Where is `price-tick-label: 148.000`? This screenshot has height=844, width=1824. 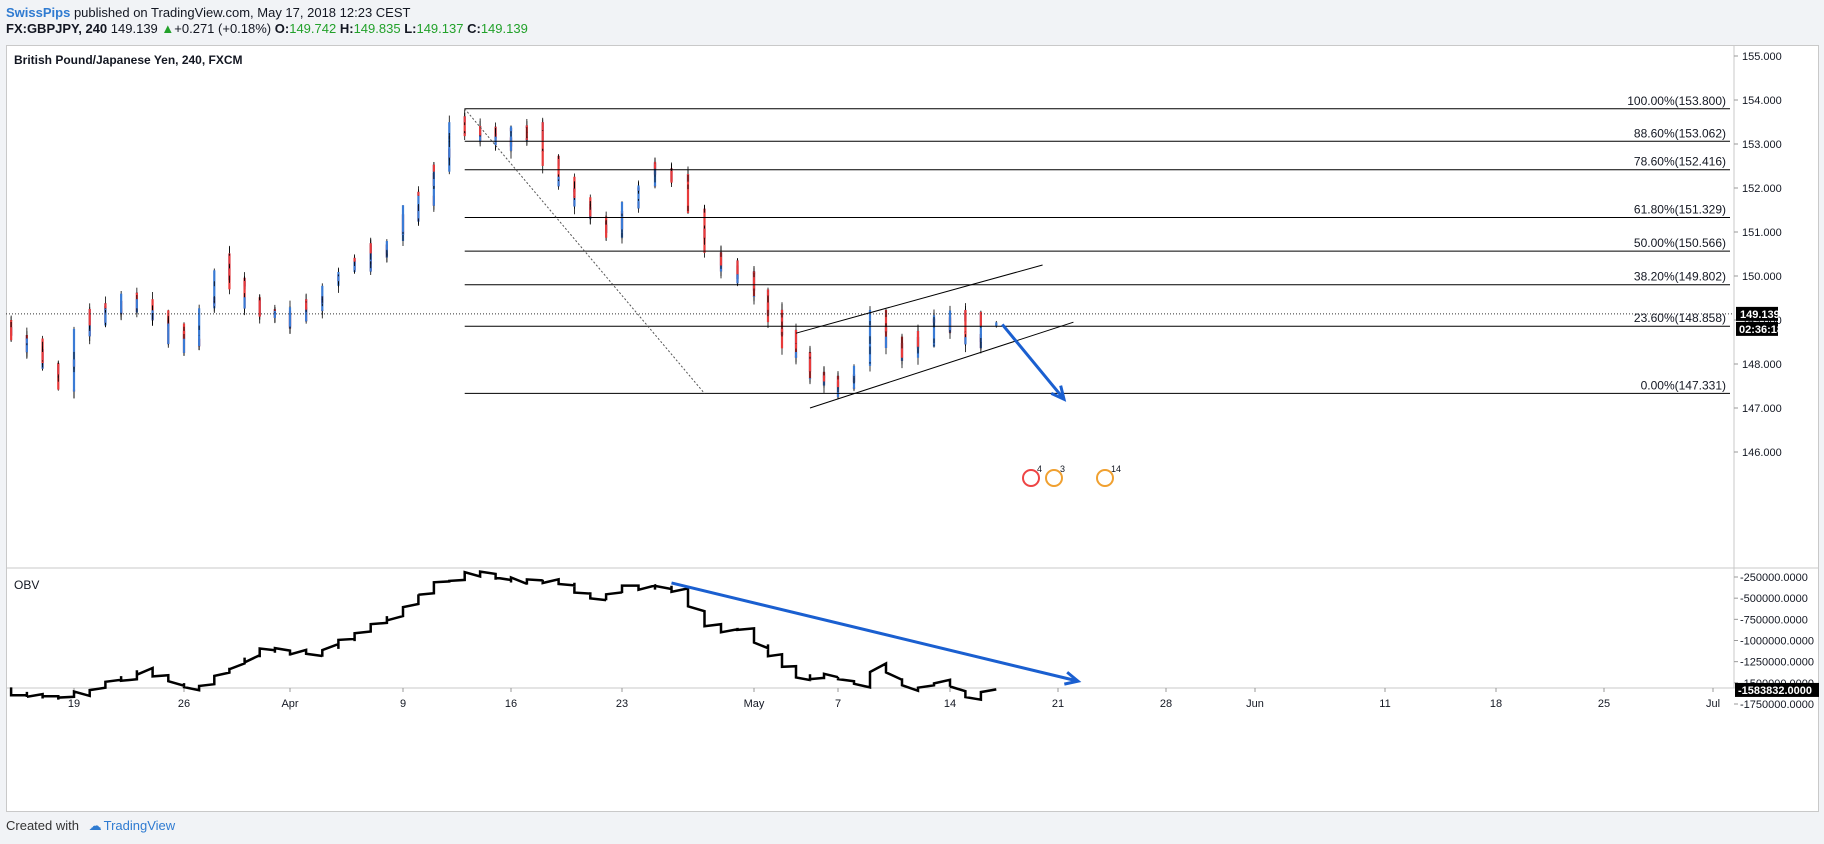
price-tick-label: 148.000 is located at coordinates (1762, 365).